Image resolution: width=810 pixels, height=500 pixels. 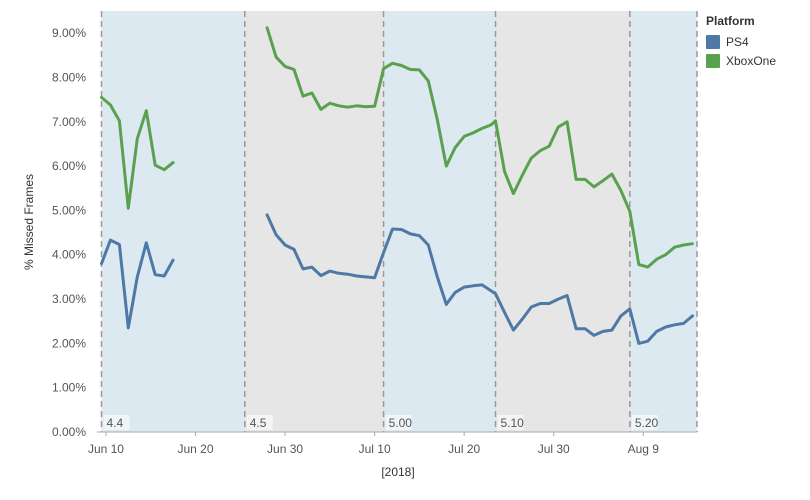 I want to click on x-tick-label: Jun 10, so click(x=106, y=449).